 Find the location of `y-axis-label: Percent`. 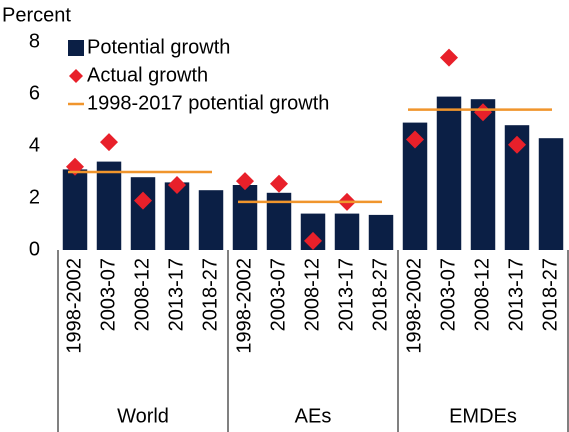

y-axis-label: Percent is located at coordinates (36, 15).